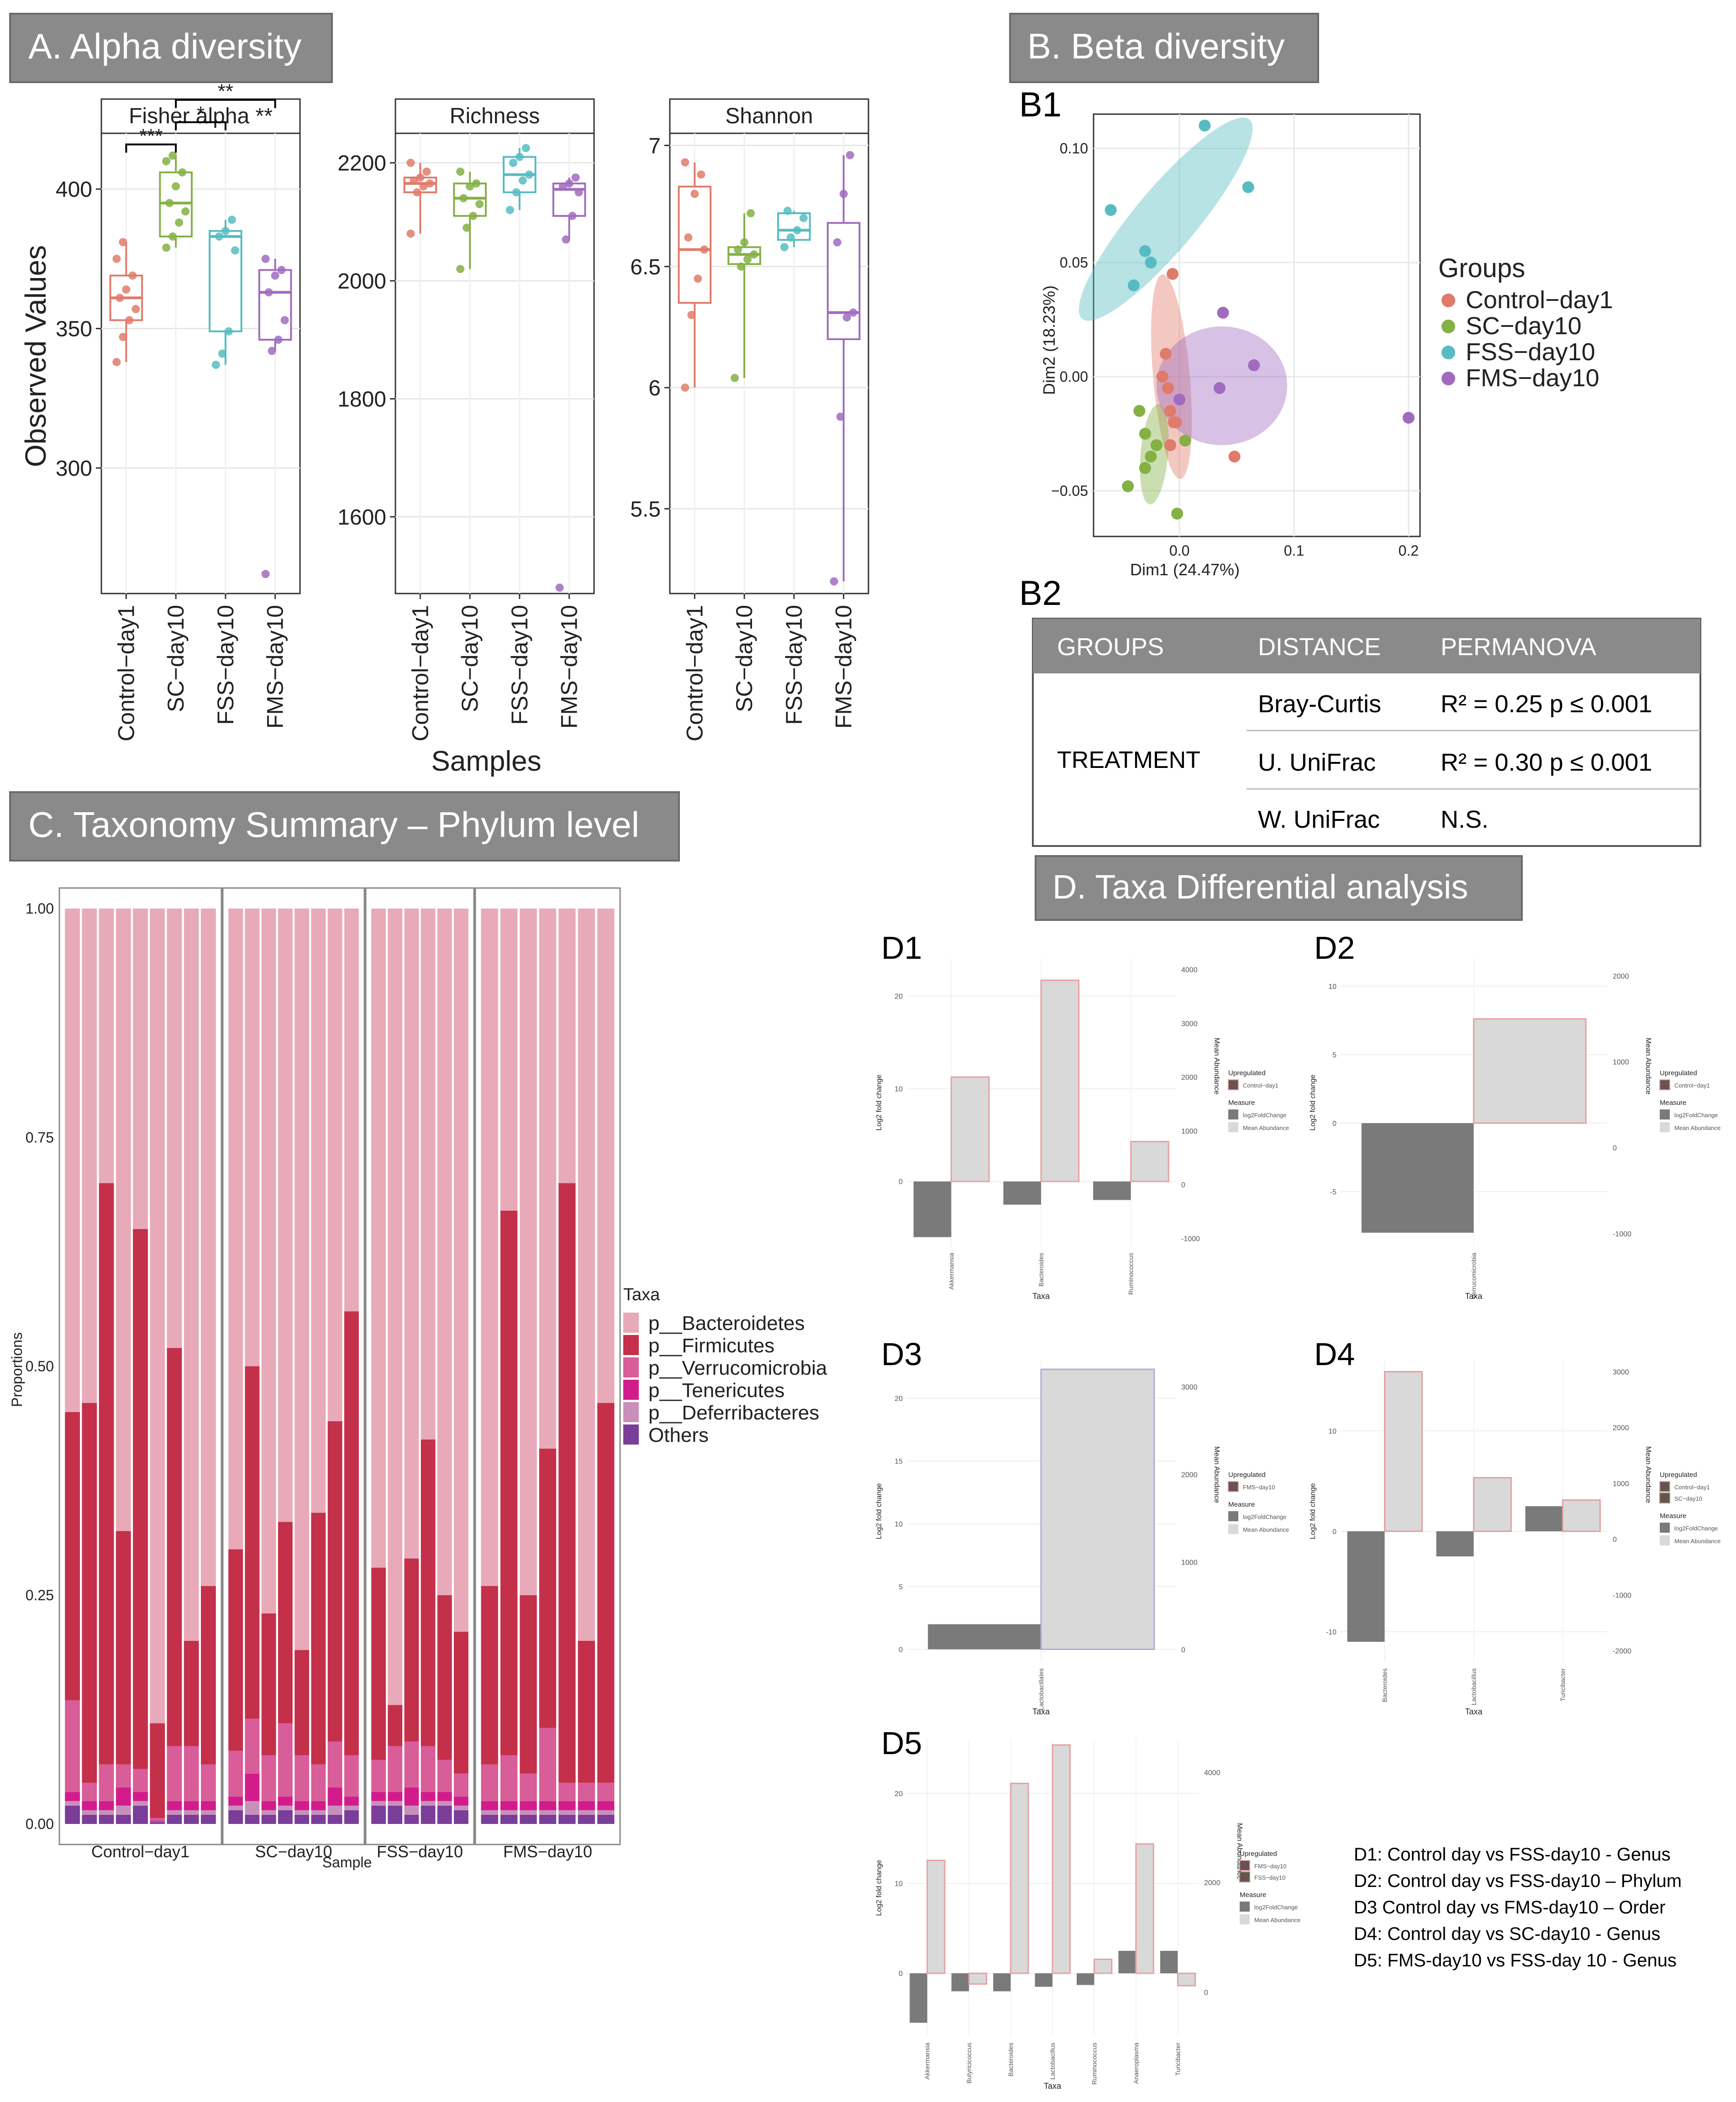 The image size is (1736, 2102). I want to click on y-tick-label: 0.25, so click(40, 1595).